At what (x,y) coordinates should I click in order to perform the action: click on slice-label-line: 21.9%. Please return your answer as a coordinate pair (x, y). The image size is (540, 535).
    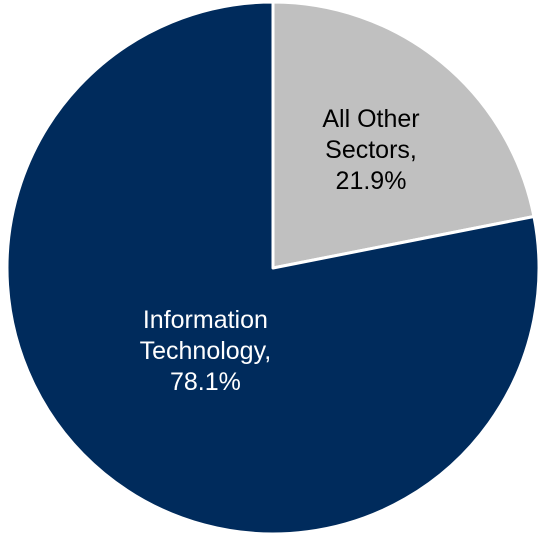
    Looking at the image, I should click on (371, 181).